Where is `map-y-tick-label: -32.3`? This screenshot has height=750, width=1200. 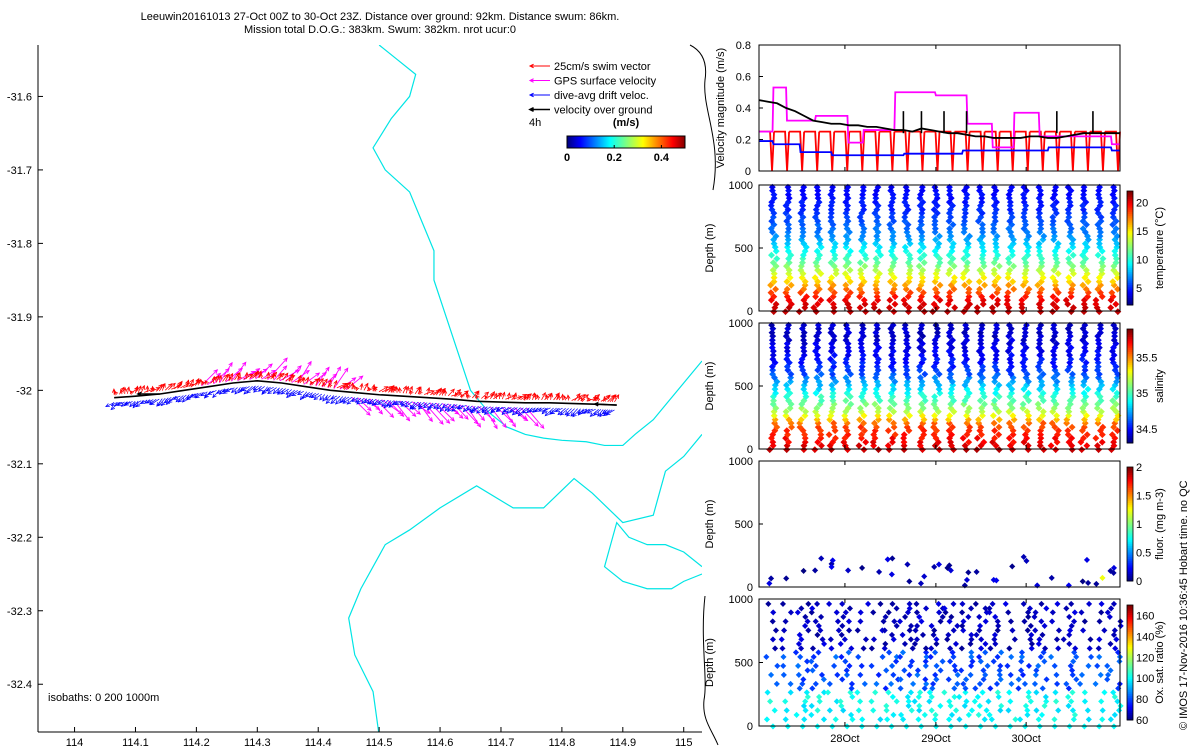
map-y-tick-label: -32.3 is located at coordinates (19, 612).